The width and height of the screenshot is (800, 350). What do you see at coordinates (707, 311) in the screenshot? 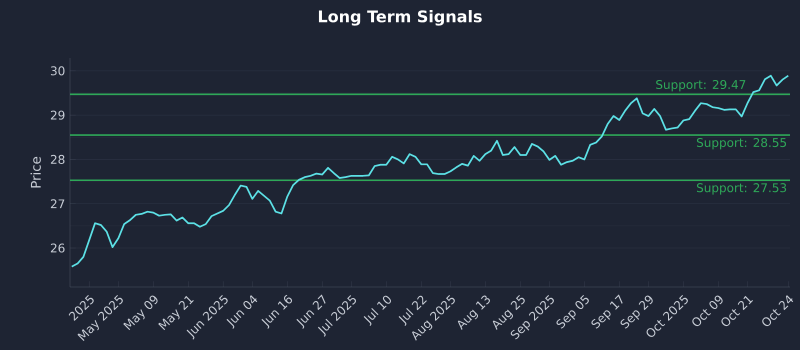
I see `x-tick-label: Oct 09` at bounding box center [707, 311].